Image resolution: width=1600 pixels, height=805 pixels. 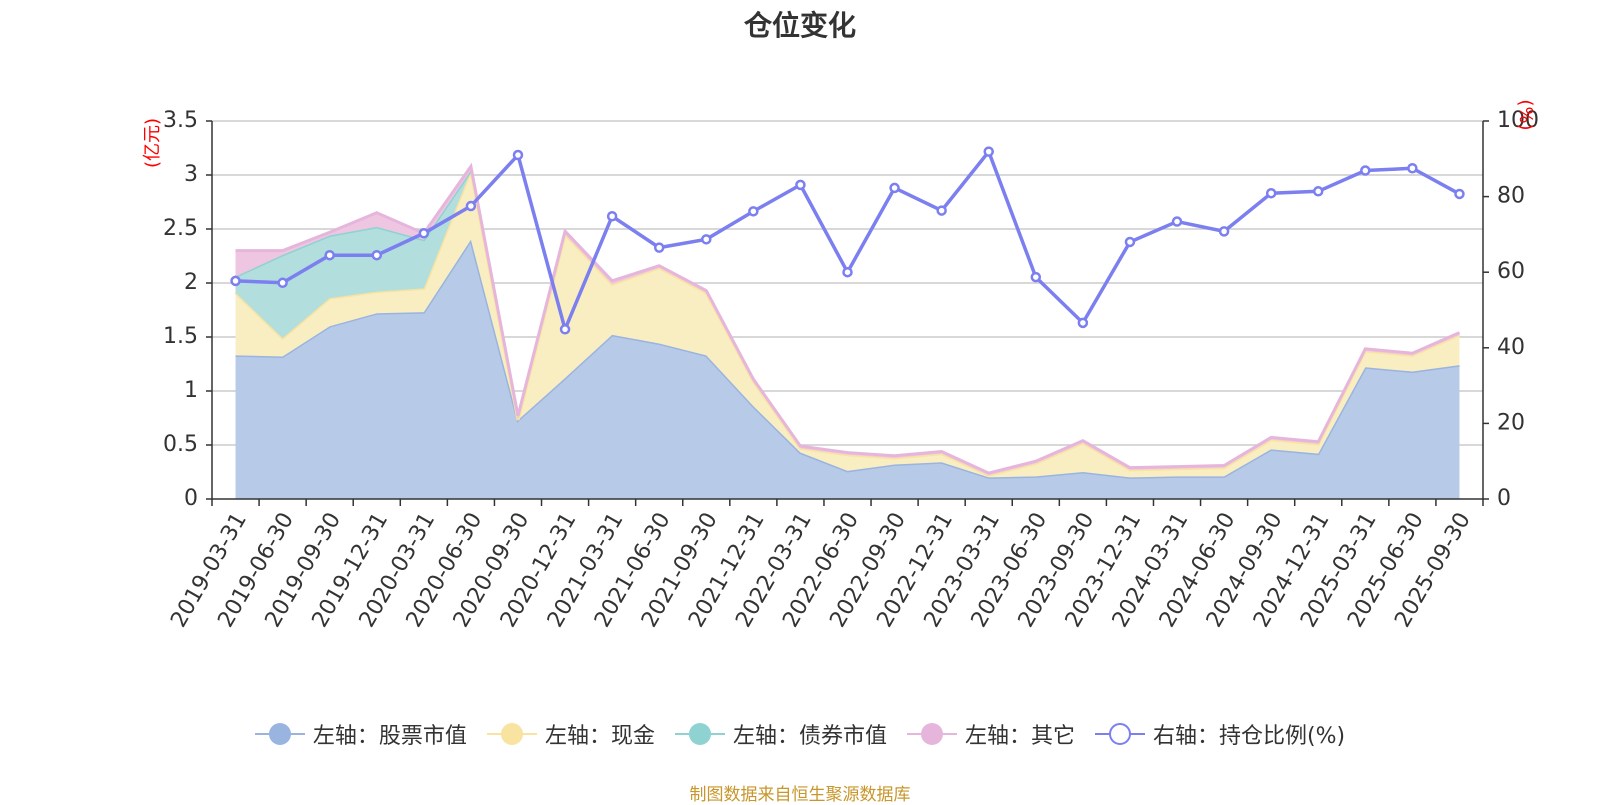 I want to click on left-axis-tick-label: 2.5, so click(x=180, y=228).